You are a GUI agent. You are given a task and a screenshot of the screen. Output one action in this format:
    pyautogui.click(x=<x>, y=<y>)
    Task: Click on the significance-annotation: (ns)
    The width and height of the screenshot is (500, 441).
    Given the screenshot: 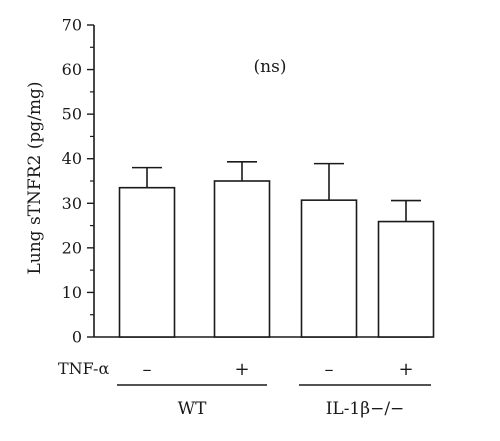 What is the action you would take?
    pyautogui.click(x=270, y=67)
    